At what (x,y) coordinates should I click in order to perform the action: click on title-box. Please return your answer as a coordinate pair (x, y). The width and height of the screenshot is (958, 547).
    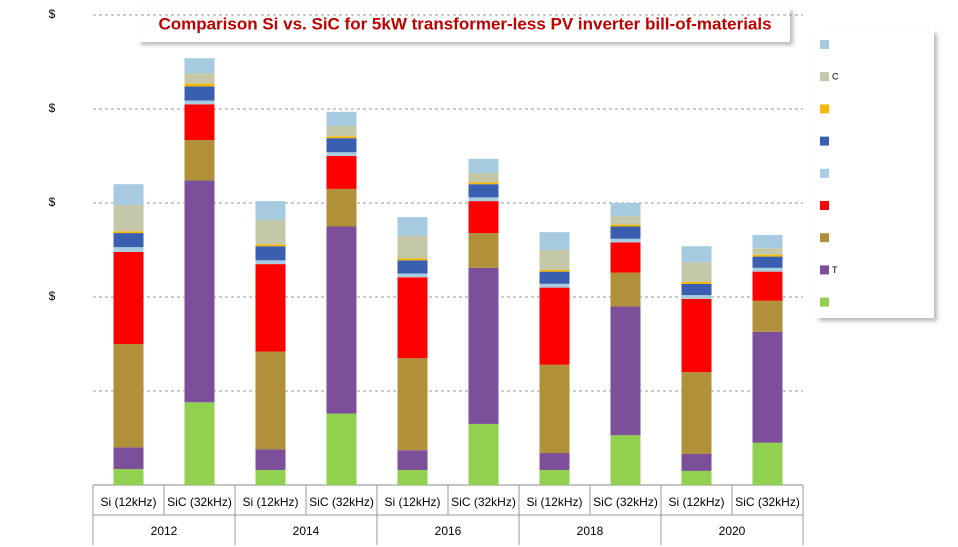
    Looking at the image, I should click on (464, 25).